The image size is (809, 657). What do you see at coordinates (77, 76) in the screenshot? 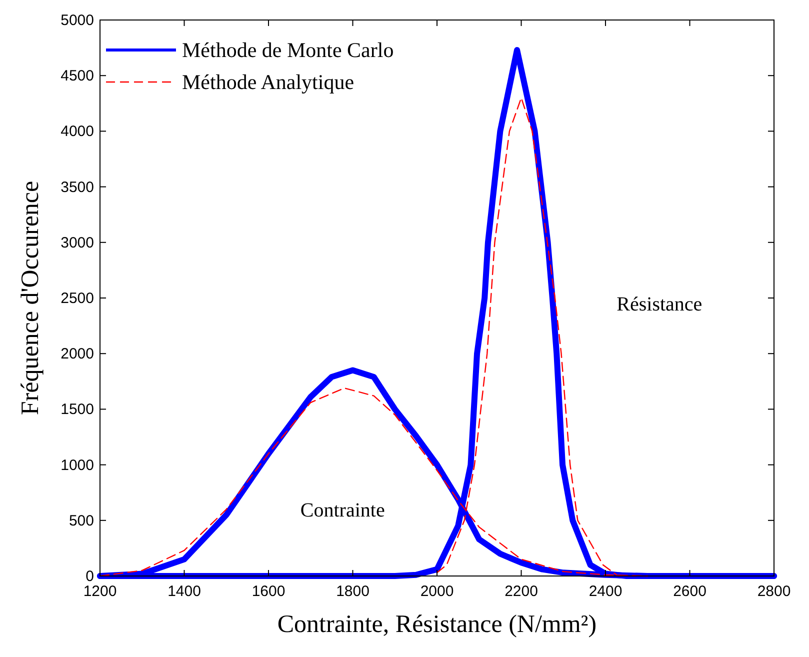
I see `y-tick-label: 4500` at bounding box center [77, 76].